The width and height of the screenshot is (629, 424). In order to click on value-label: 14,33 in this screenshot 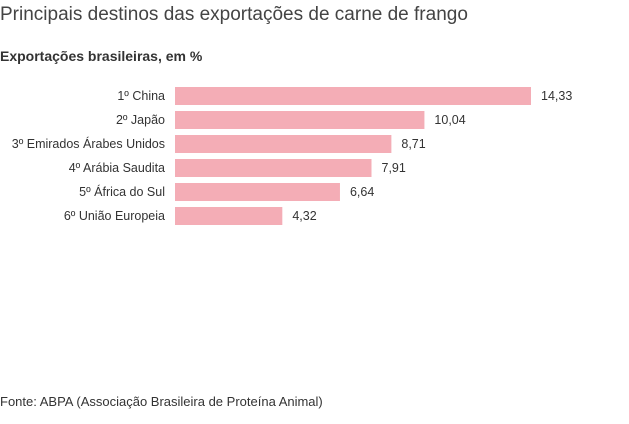, I will do `click(556, 96)`.